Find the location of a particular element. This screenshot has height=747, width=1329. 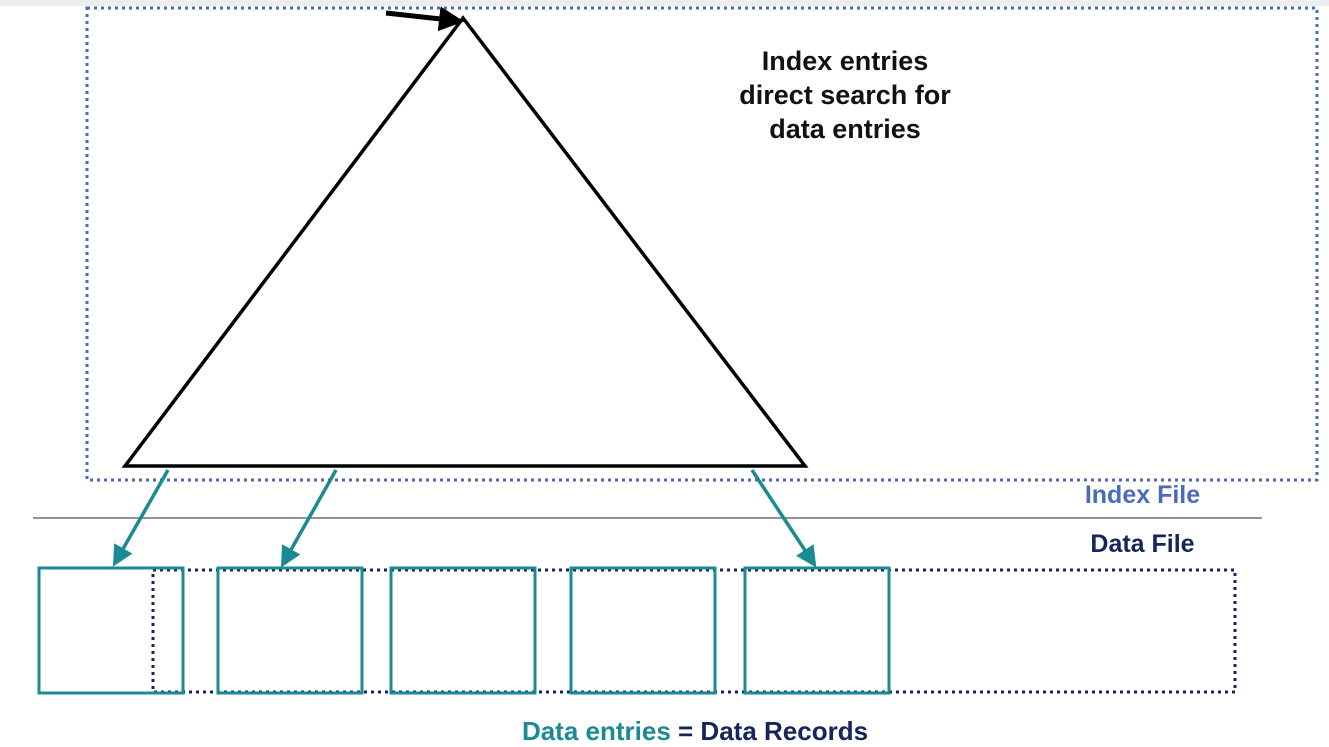

caption-data-entries: Data entries is located at coordinates (596, 731).